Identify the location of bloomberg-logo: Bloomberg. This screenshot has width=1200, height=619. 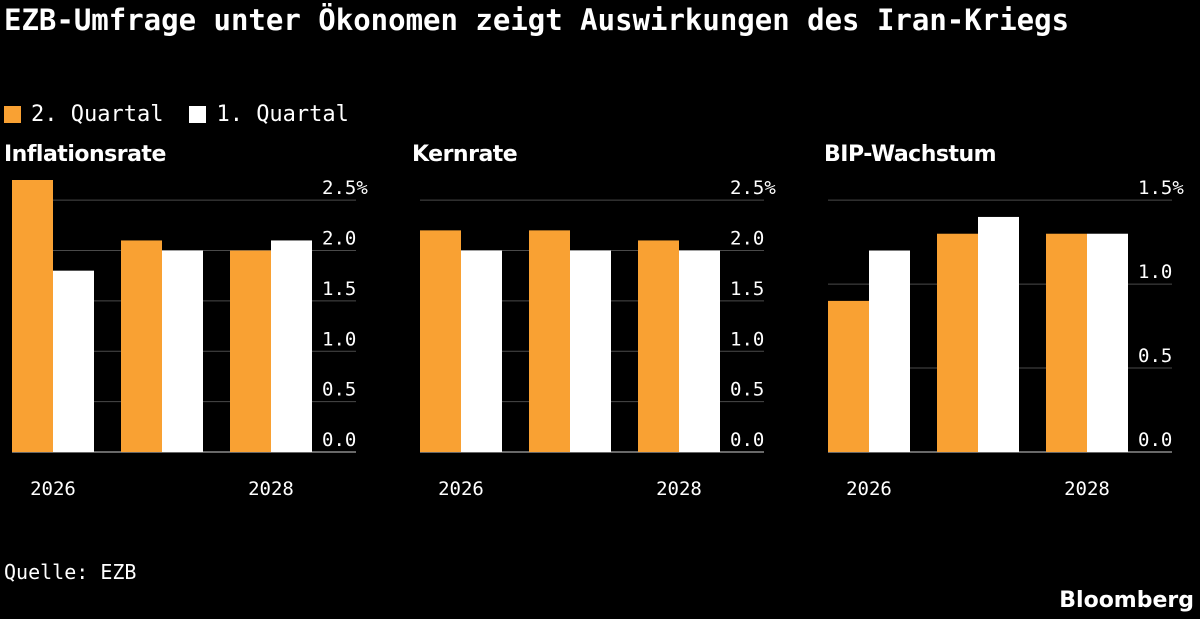
(1126, 600).